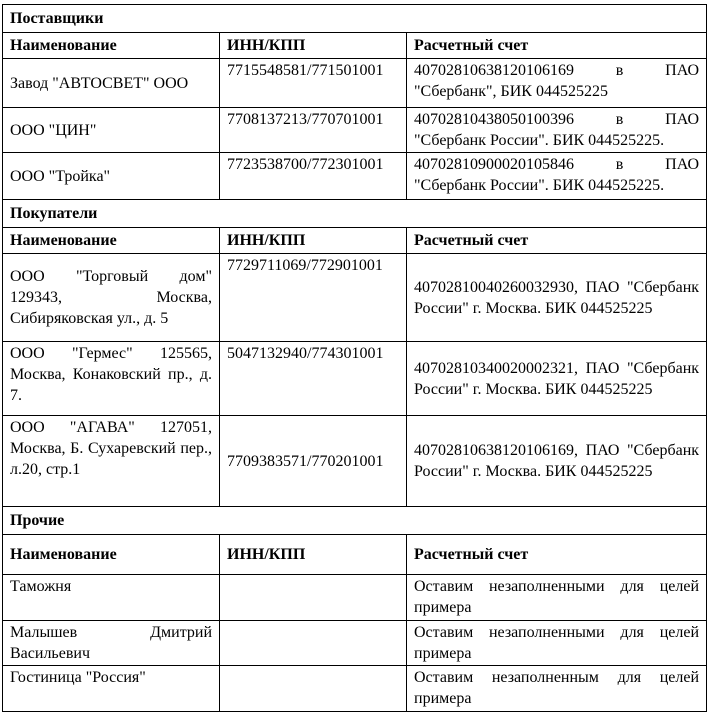 The width and height of the screenshot is (709, 724). I want to click on section-row: Покупатели, so click(354, 213).